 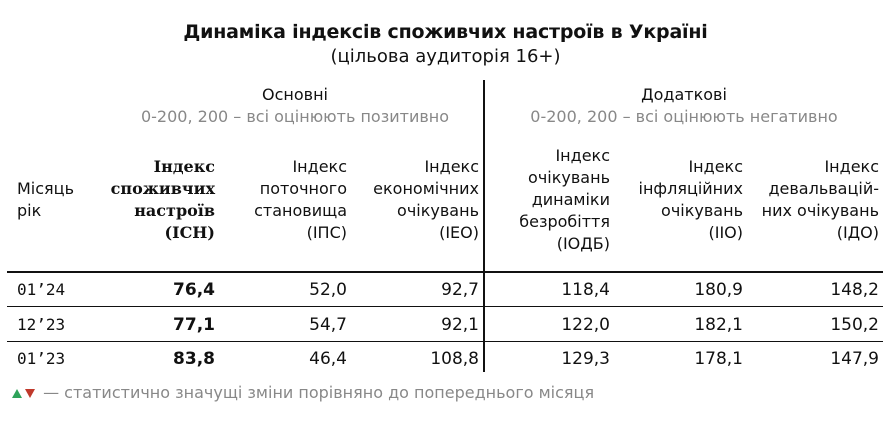 What do you see at coordinates (300, 210) in the screenshot?
I see `header-line: становища` at bounding box center [300, 210].